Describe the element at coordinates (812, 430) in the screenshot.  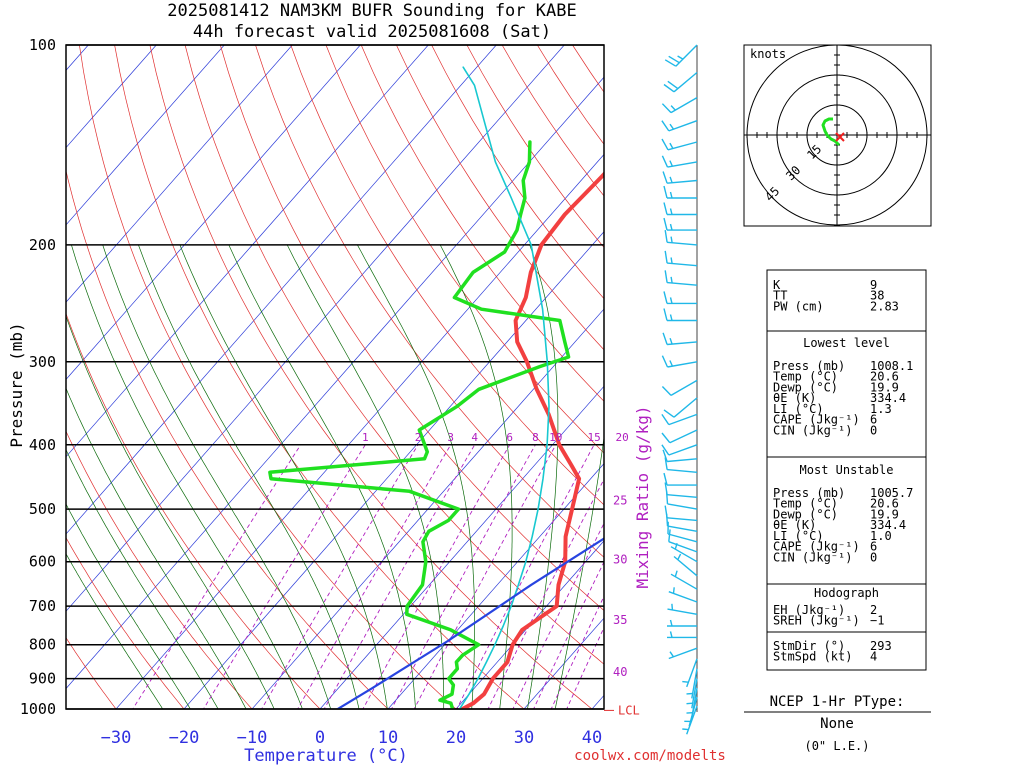
I see `stats-lowest-label: CIN (Jkg⁻¹)` at that location.